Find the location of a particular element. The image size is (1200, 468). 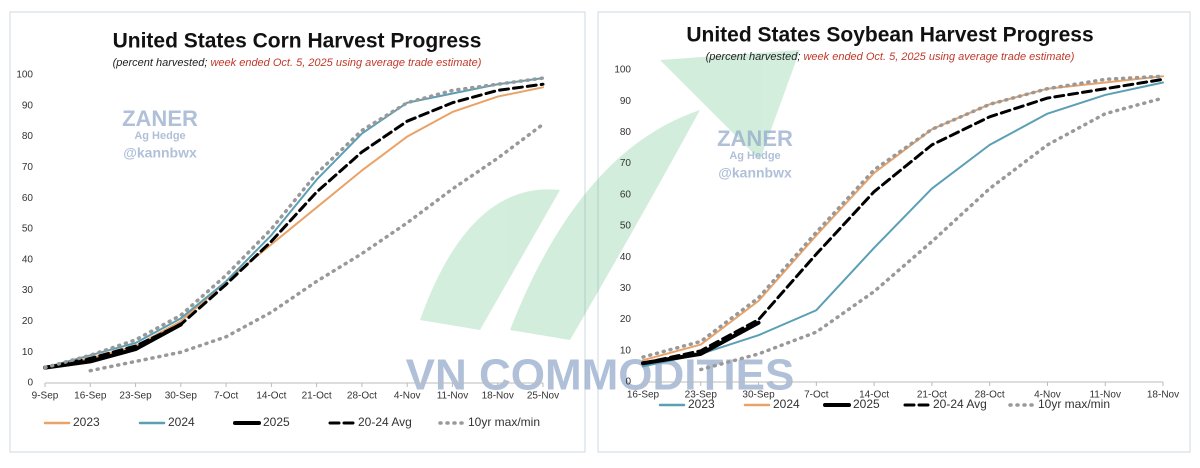

chart-title: United States Soybean Harvest Progress is located at coordinates (889, 35).